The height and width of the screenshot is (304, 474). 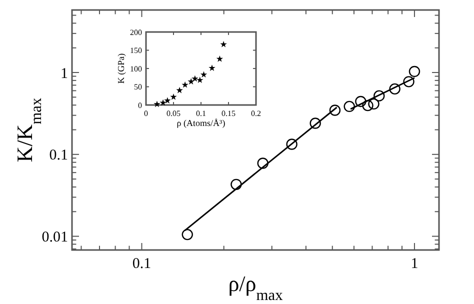 What do you see at coordinates (64, 74) in the screenshot?
I see `y-tick-label: 1` at bounding box center [64, 74].